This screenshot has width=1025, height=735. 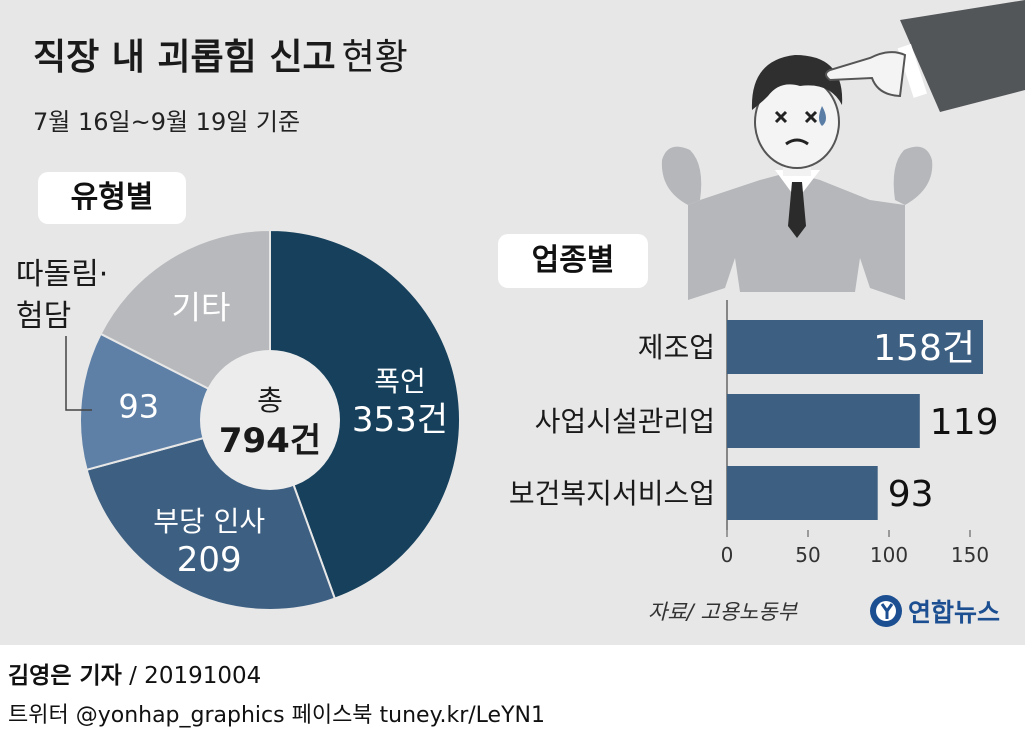 I want to click on bar-value-label-1: 119, so click(x=964, y=422).